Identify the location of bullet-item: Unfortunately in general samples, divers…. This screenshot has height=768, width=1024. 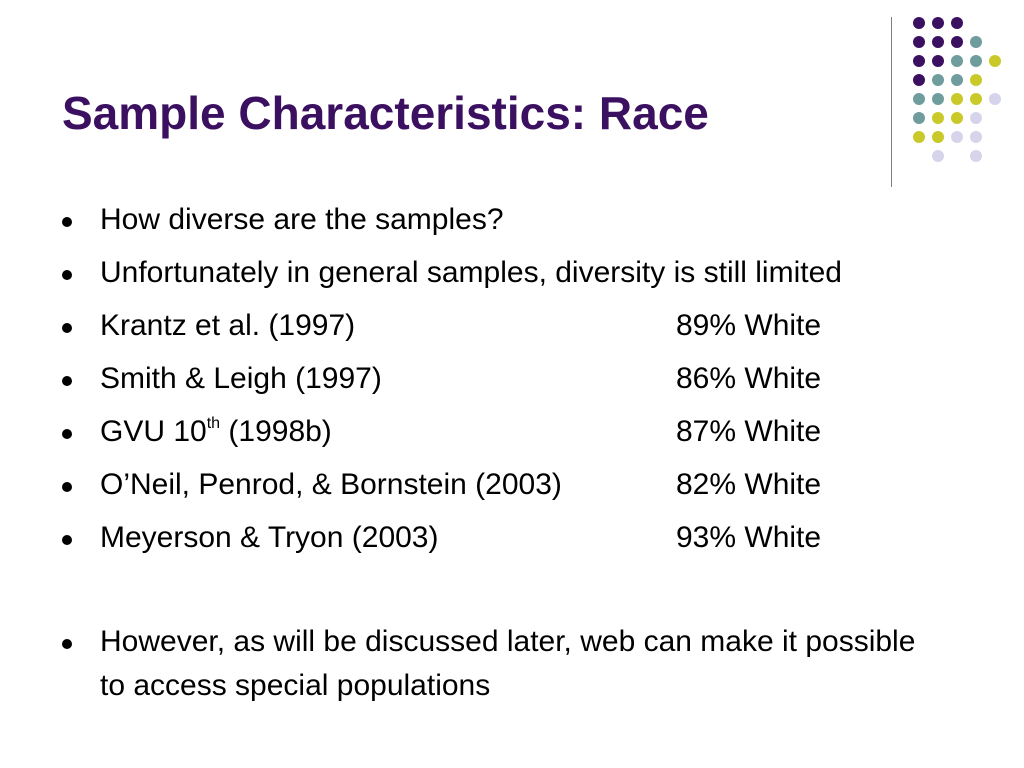
(501, 273).